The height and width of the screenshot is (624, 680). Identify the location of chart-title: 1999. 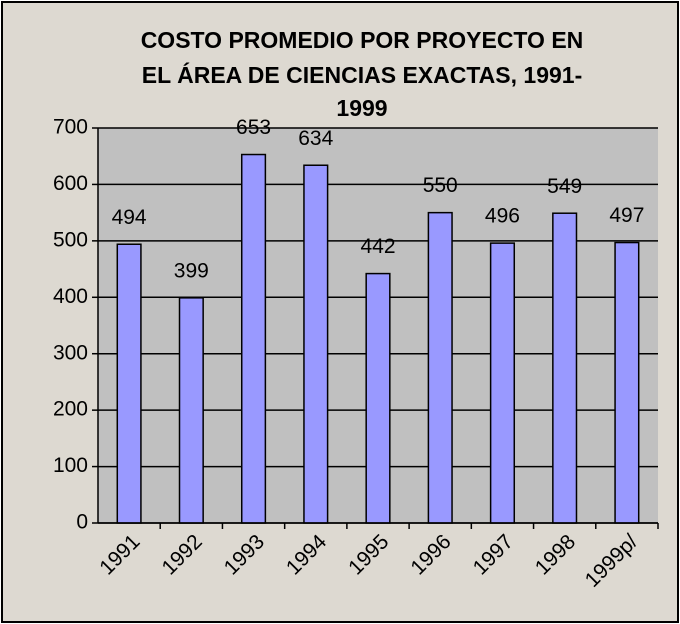
(361, 108).